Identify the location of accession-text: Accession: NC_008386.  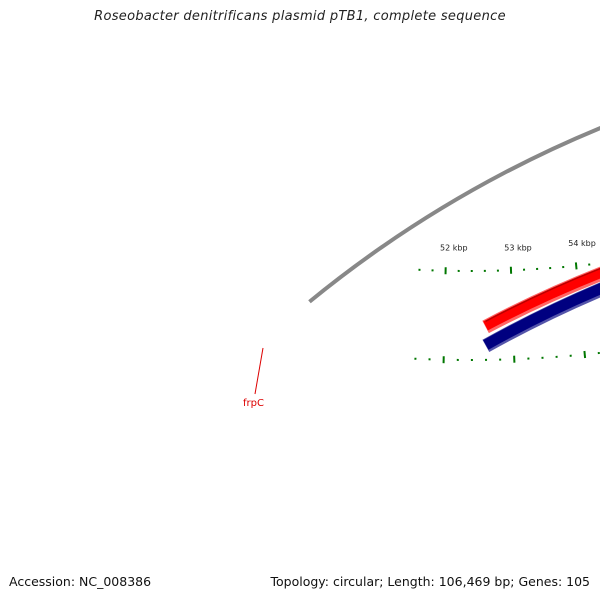
(80, 581).